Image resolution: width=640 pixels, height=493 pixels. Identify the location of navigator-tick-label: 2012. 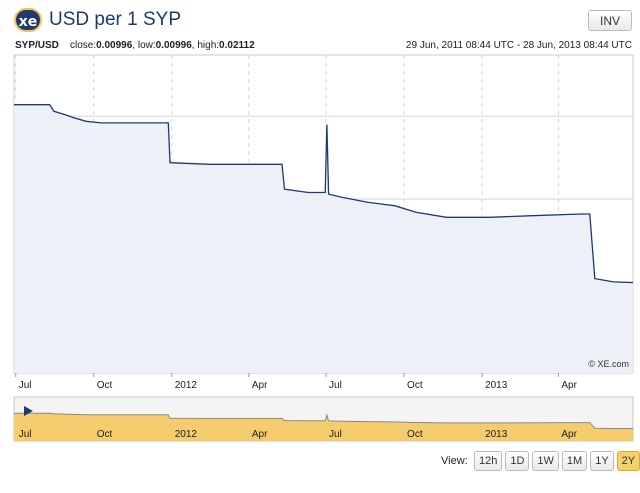
(186, 434).